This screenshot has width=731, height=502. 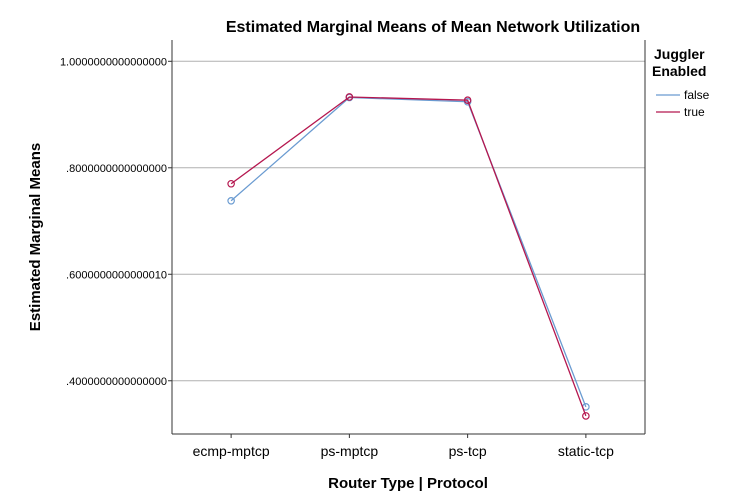 What do you see at coordinates (468, 451) in the screenshot?
I see `x-tick-label: ps-tcp` at bounding box center [468, 451].